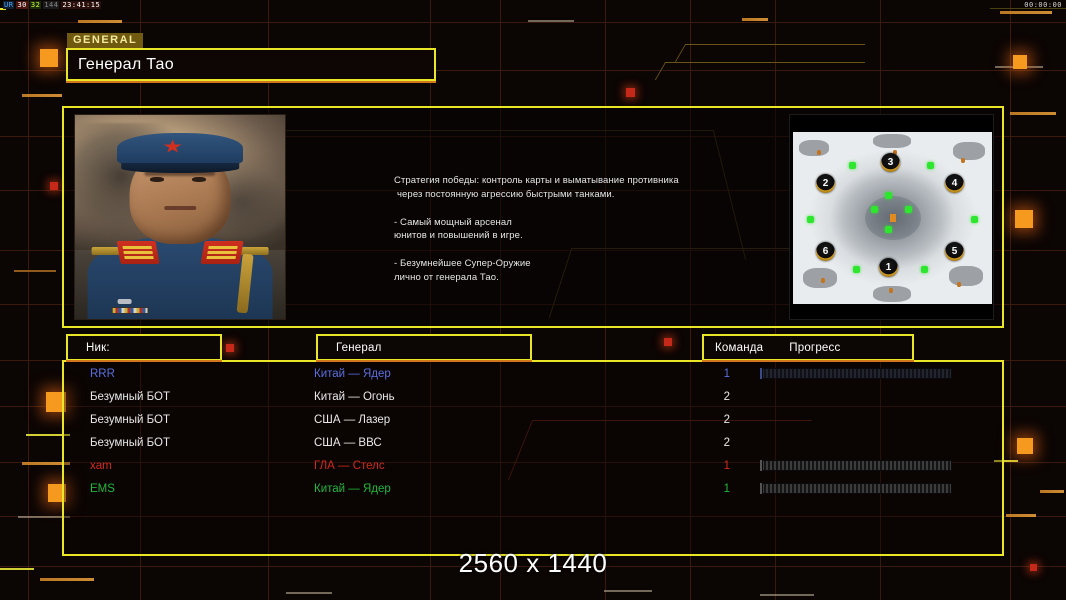 Image resolution: width=1066 pixels, height=600 pixels. I want to click on minimap-start-position: 5, so click(954, 251).